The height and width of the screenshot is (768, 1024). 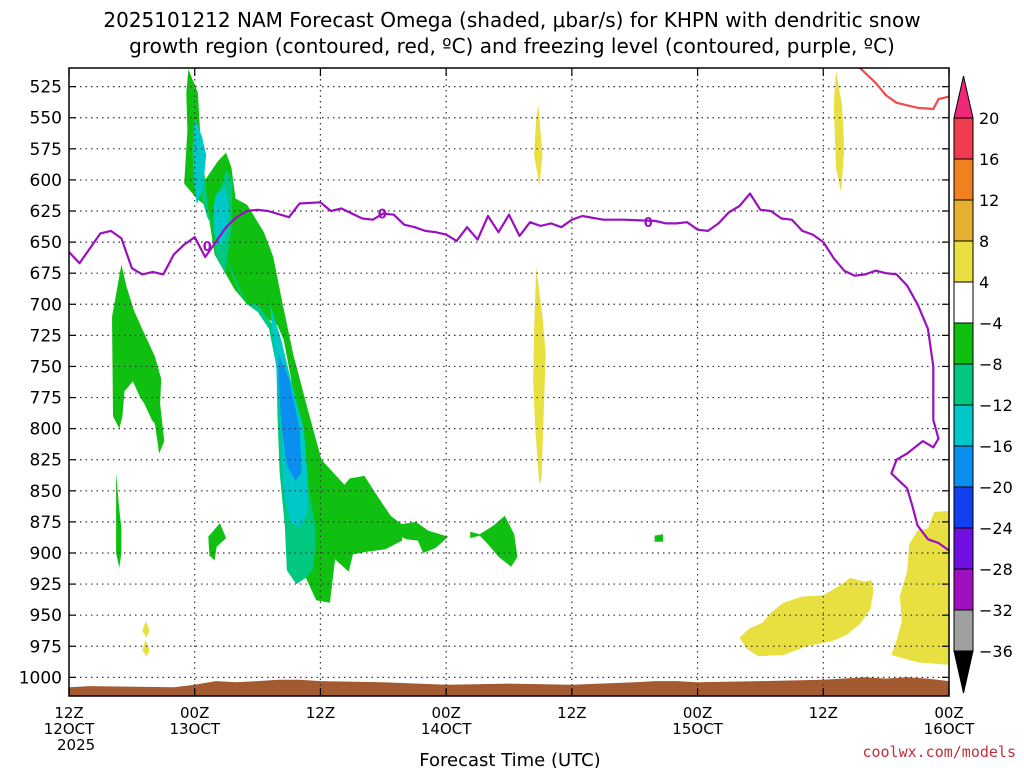 What do you see at coordinates (46, 430) in the screenshot?
I see `y-tick-label-800: 800` at bounding box center [46, 430].